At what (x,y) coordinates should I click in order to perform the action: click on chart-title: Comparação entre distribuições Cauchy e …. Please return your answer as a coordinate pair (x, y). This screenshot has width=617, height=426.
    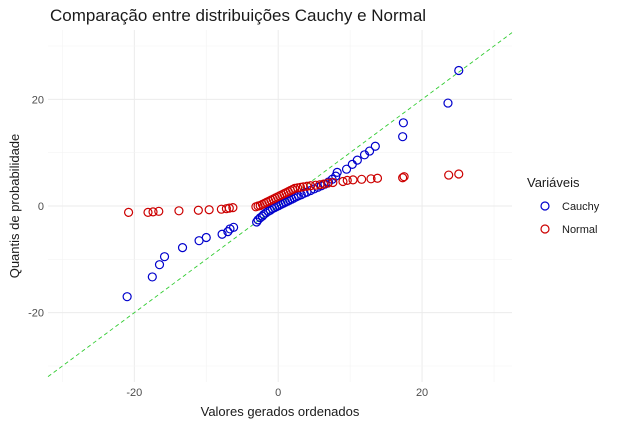
    Looking at the image, I should click on (238, 15).